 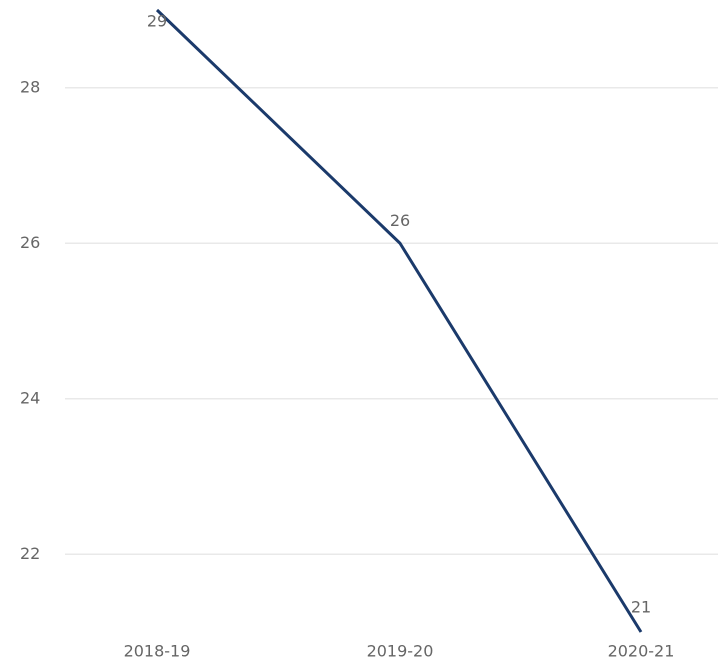 What do you see at coordinates (30, 86) in the screenshot?
I see `y-tick-label: 28` at bounding box center [30, 86].